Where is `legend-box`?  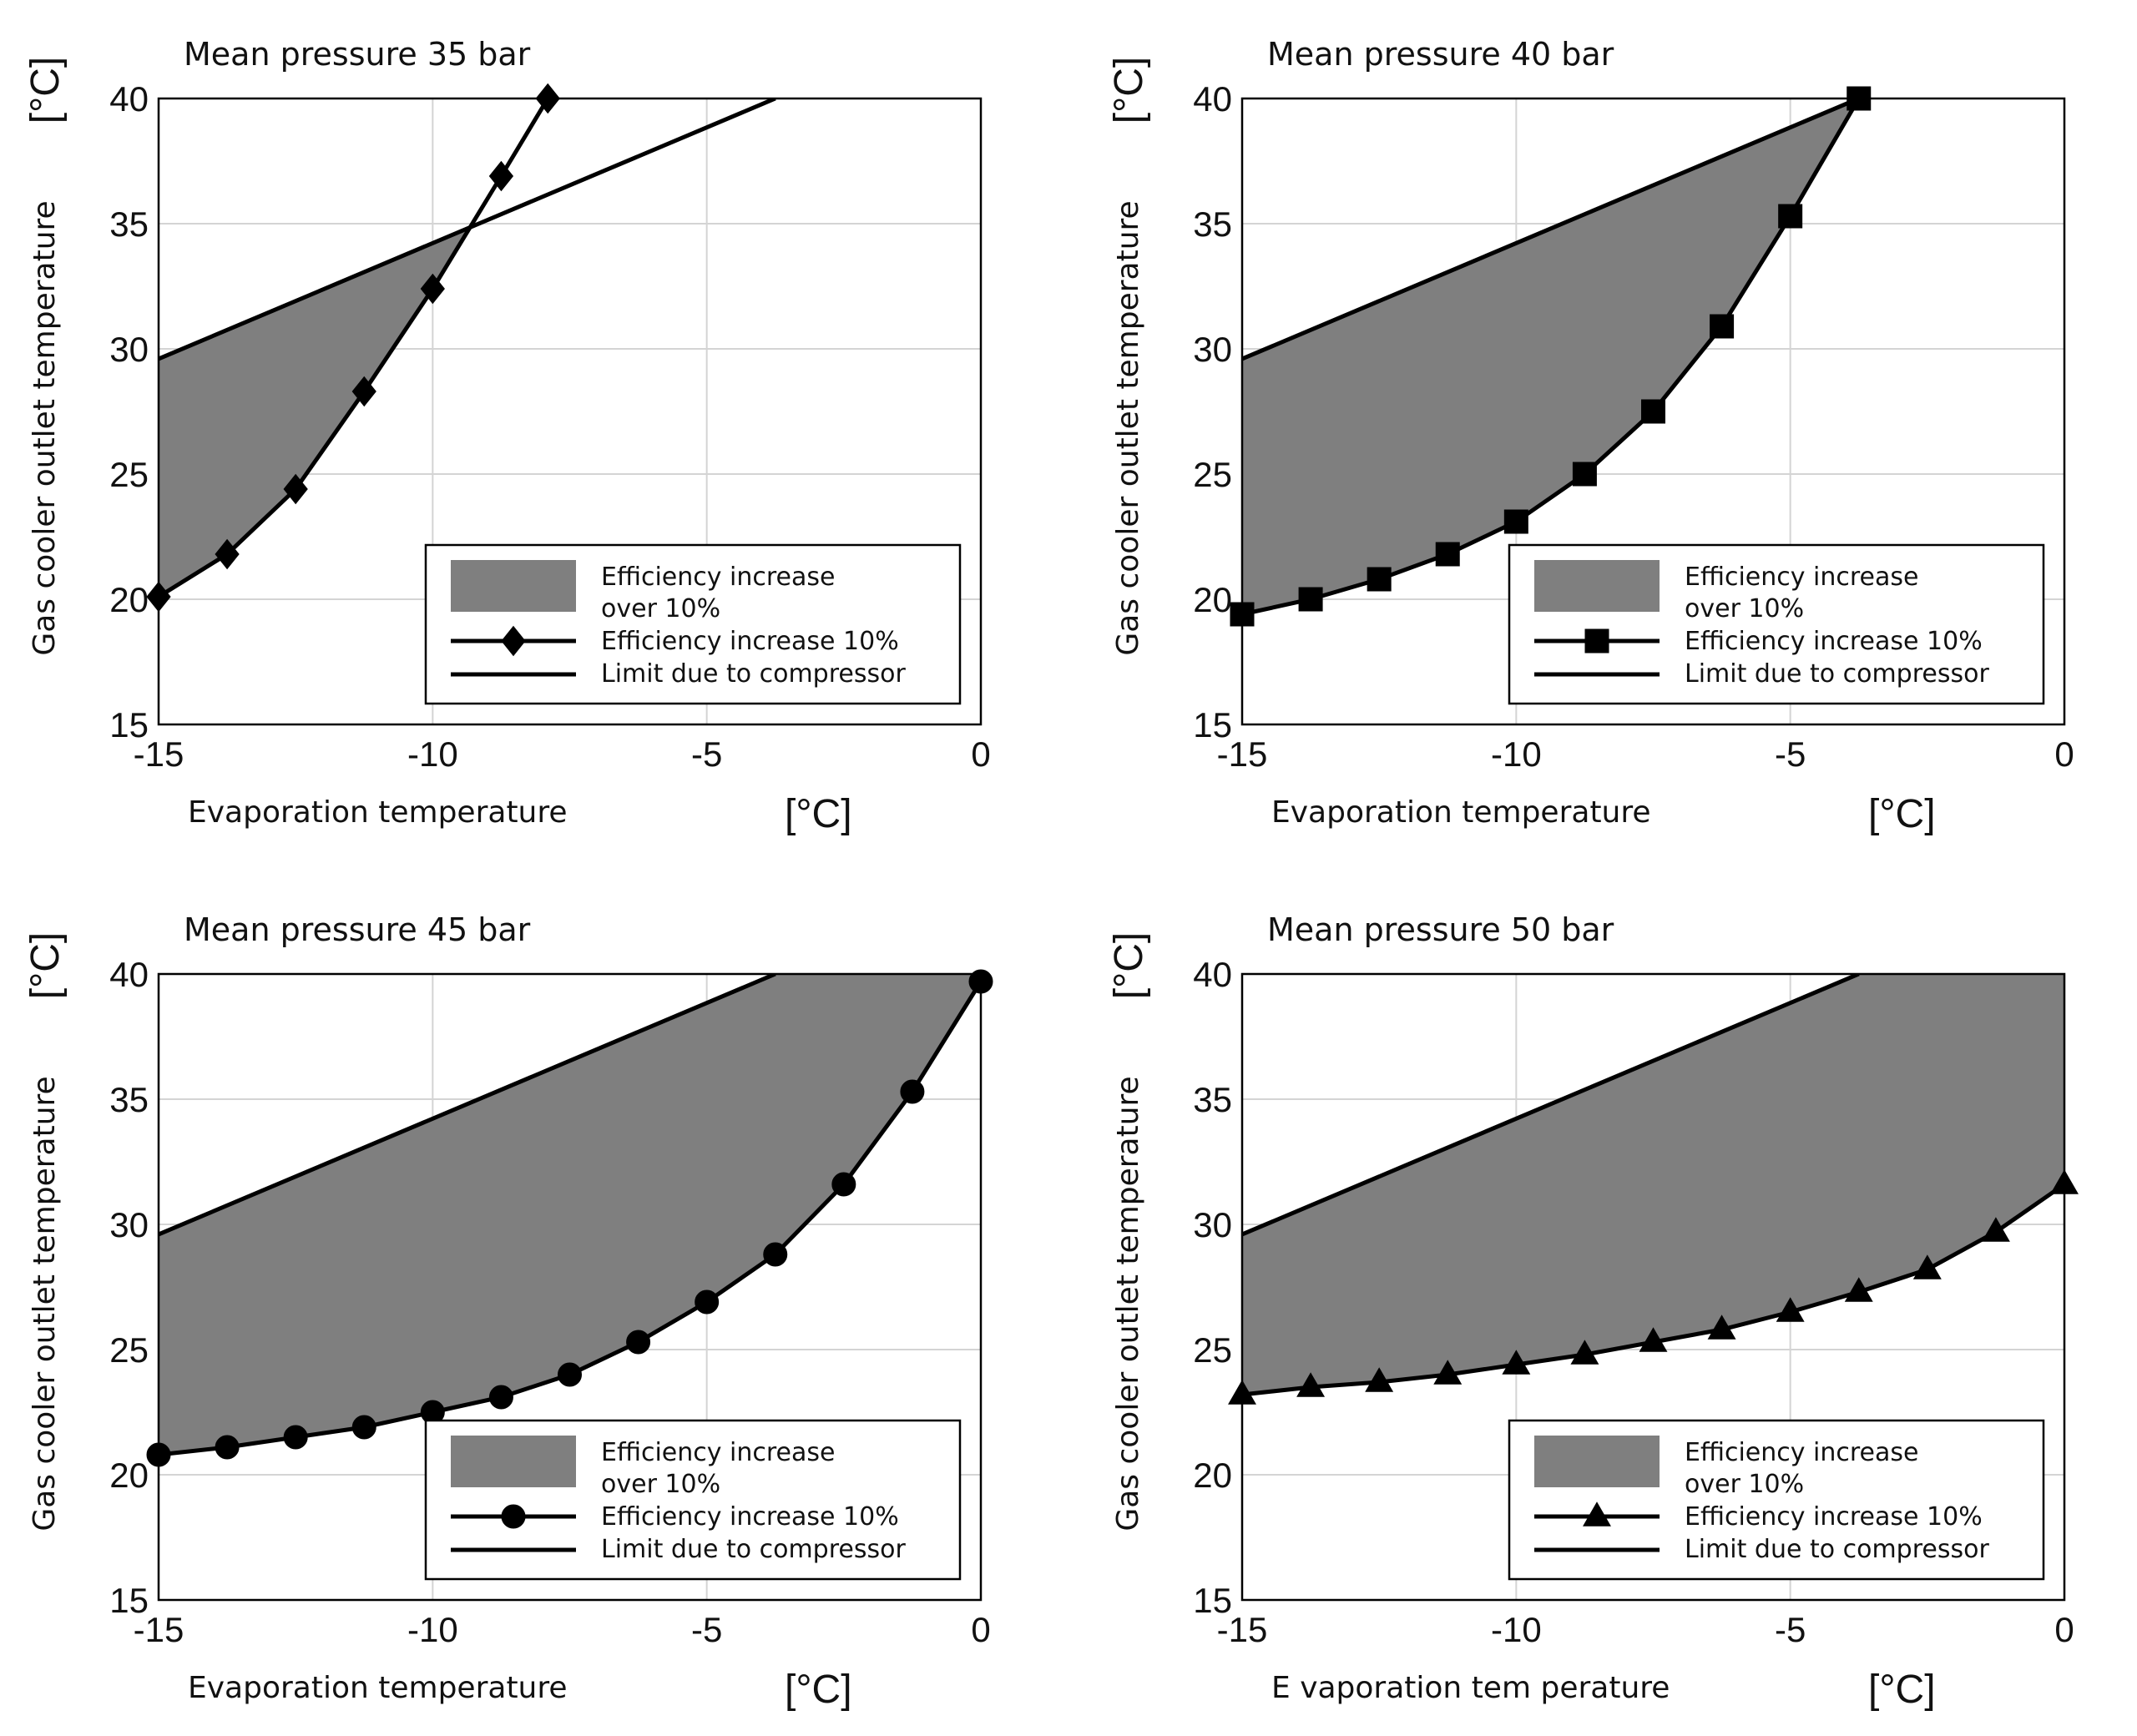 legend-box is located at coordinates (693, 624).